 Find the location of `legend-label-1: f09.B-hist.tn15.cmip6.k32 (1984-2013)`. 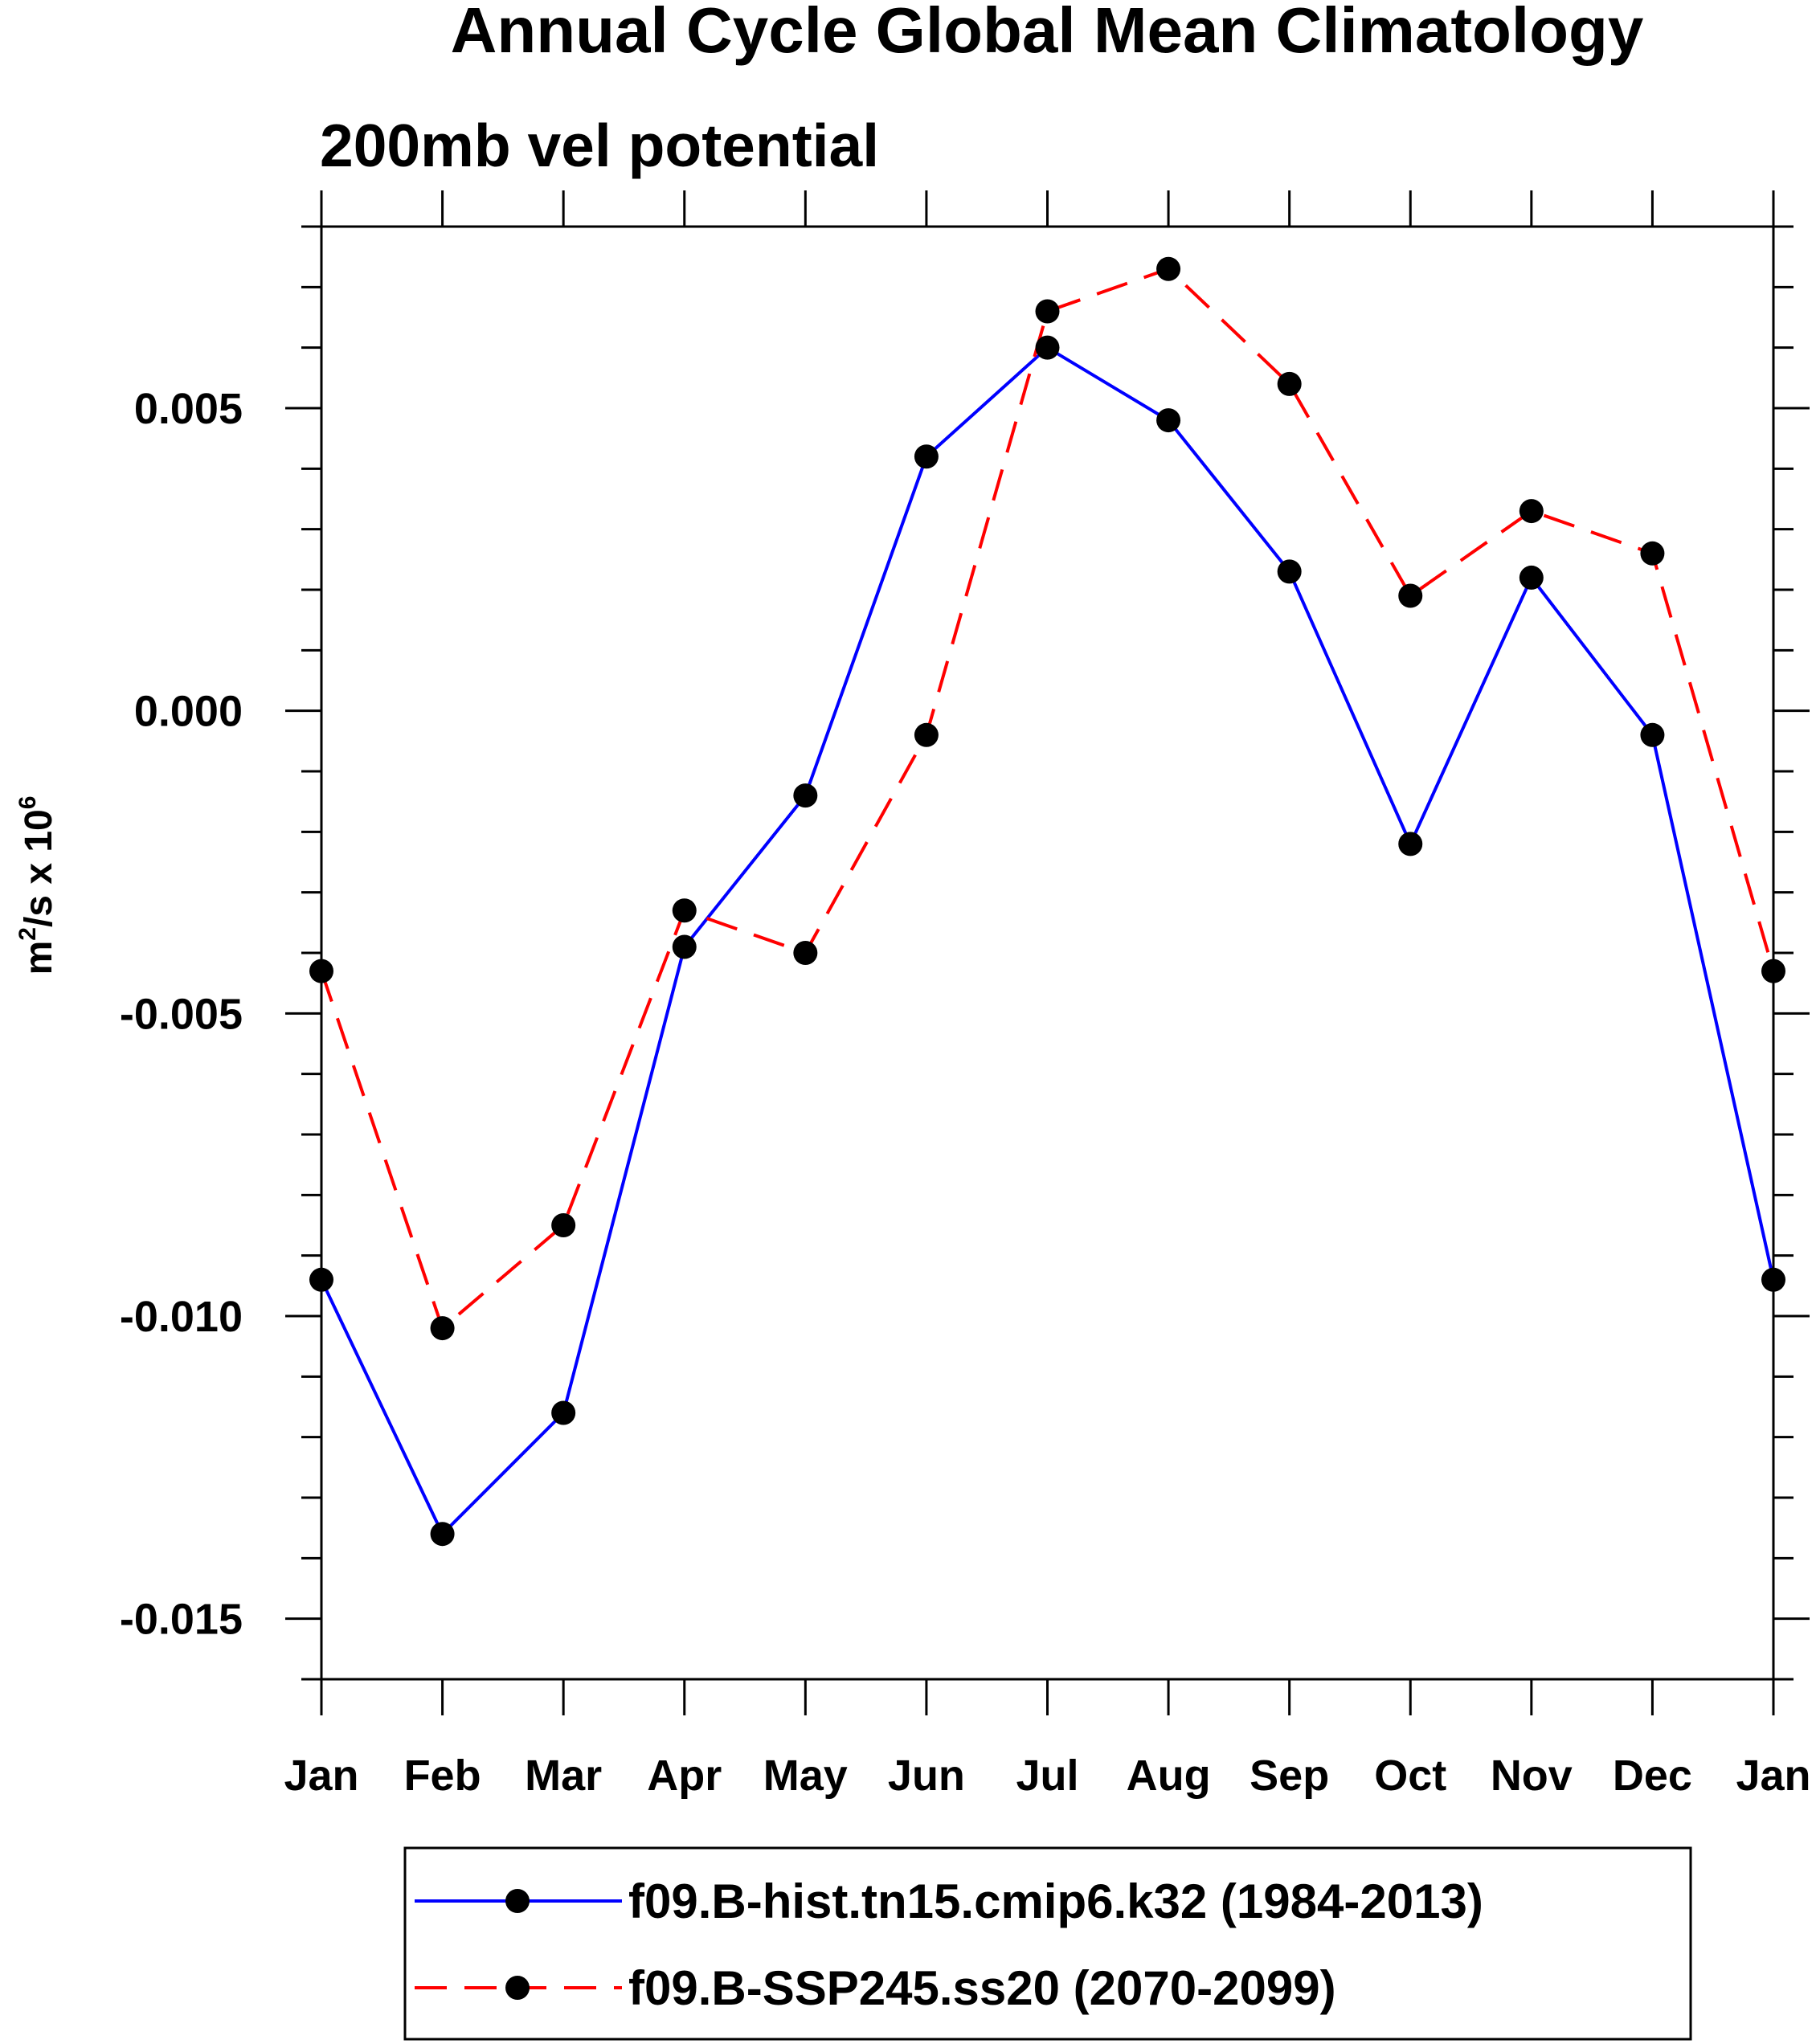

legend-label-1: f09.B-hist.tn15.cmip6.k32 (1984-2013) is located at coordinates (1055, 1901).